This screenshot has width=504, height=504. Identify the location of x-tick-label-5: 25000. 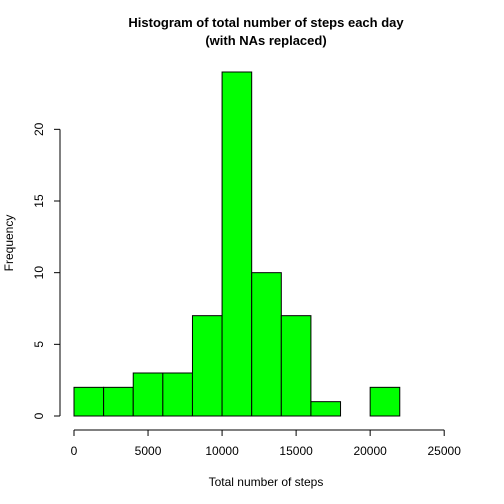
(445, 451).